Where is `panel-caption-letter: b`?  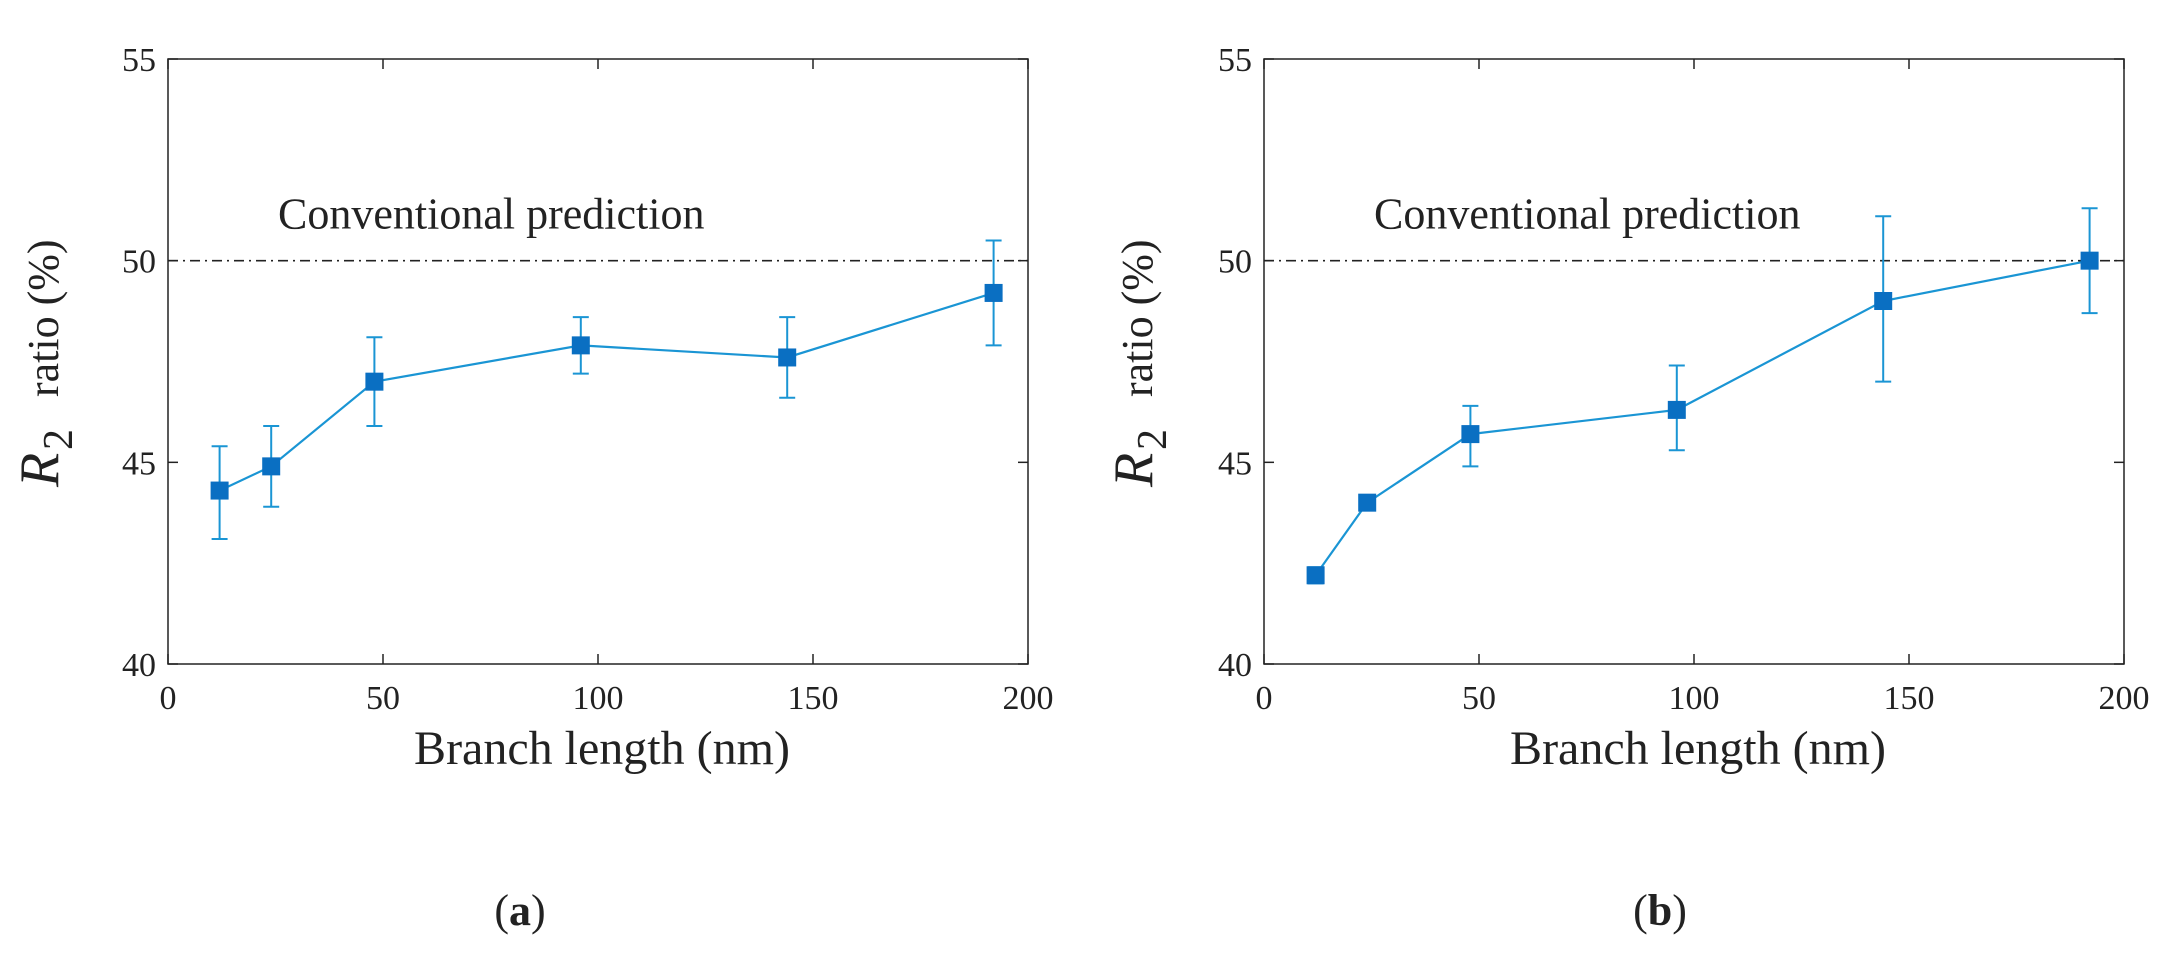 panel-caption-letter: b is located at coordinates (1660, 910).